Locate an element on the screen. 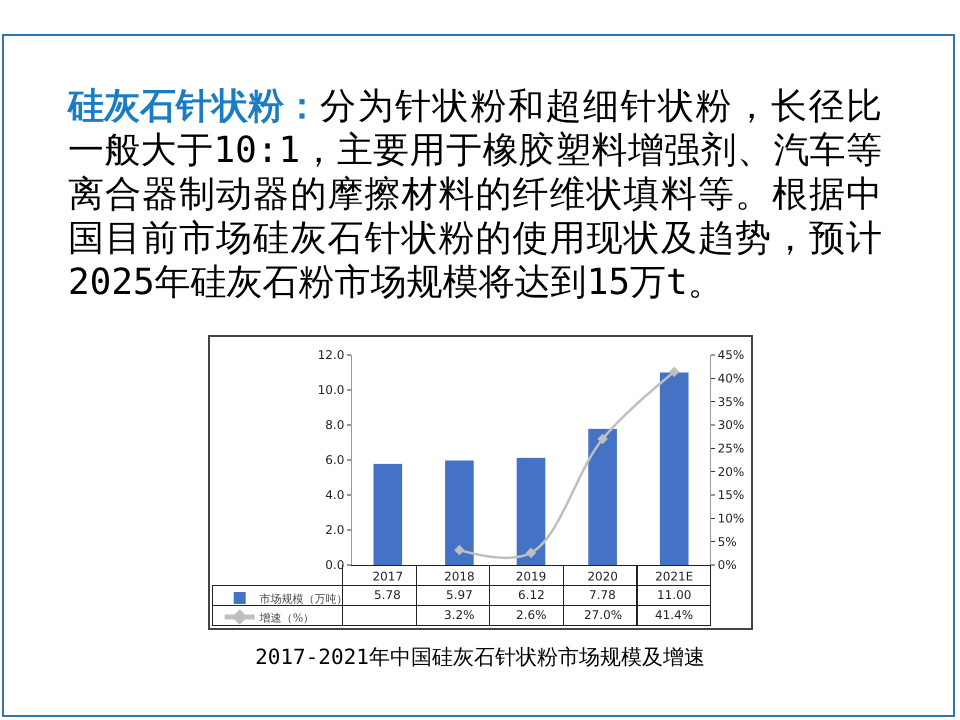 This screenshot has height=720, width=960. data-label: 41.4% is located at coordinates (674, 615).